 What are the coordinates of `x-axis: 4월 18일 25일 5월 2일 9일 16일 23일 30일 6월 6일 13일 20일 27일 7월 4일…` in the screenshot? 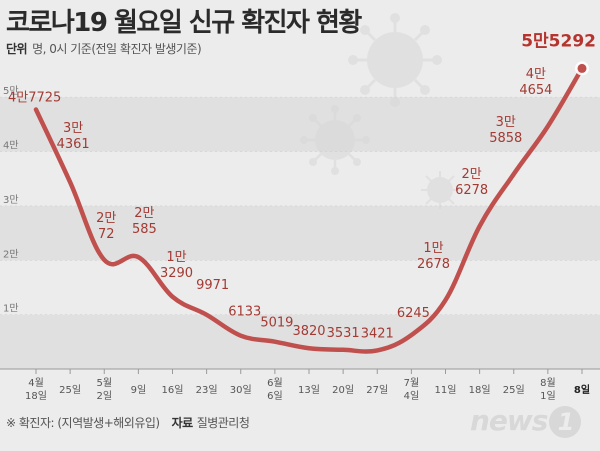 It's located at (307, 385).